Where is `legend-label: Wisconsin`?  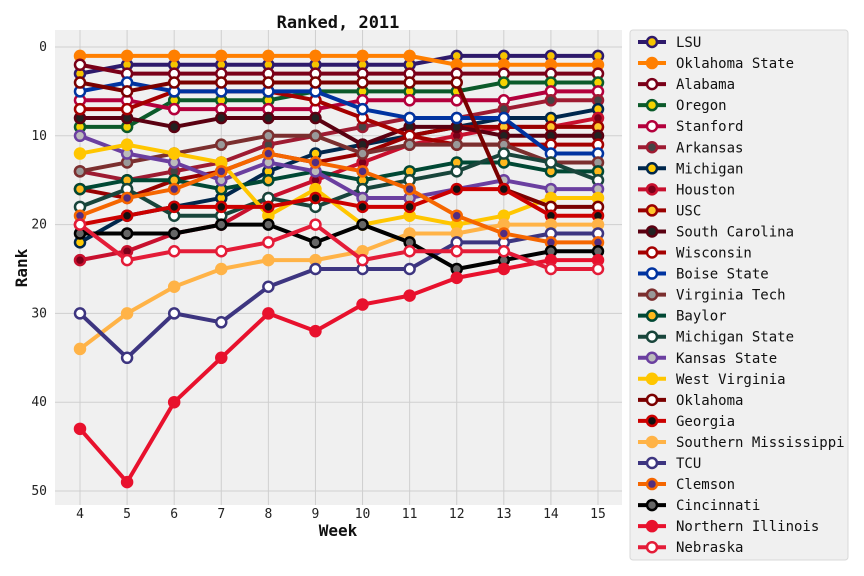
legend-label: Wisconsin is located at coordinates (714, 254).